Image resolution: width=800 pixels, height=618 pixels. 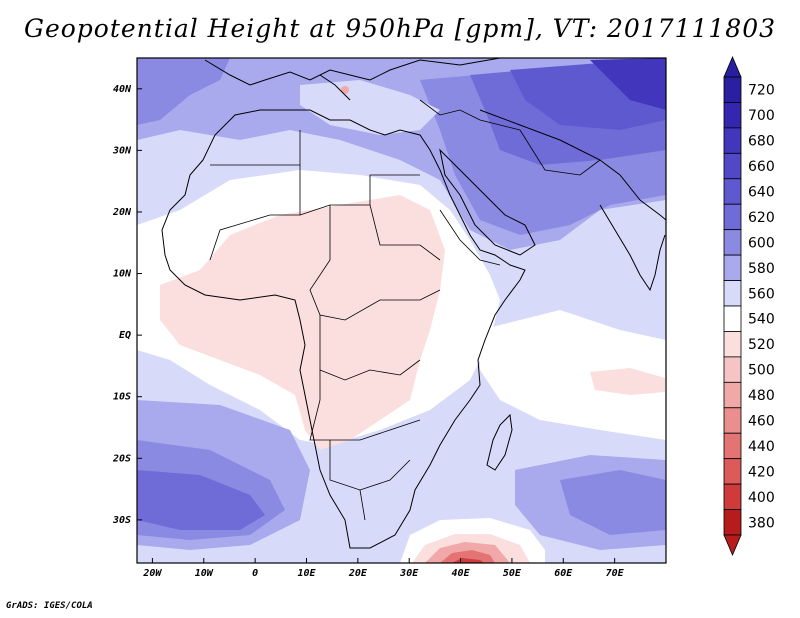 I want to click on europe-coast, so click(x=352, y=72).